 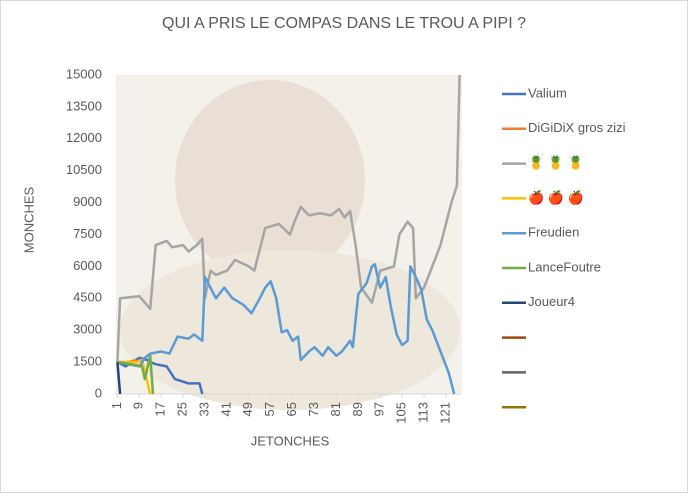 What do you see at coordinates (225, 409) in the screenshot?
I see `x-tick-label: 41` at bounding box center [225, 409].